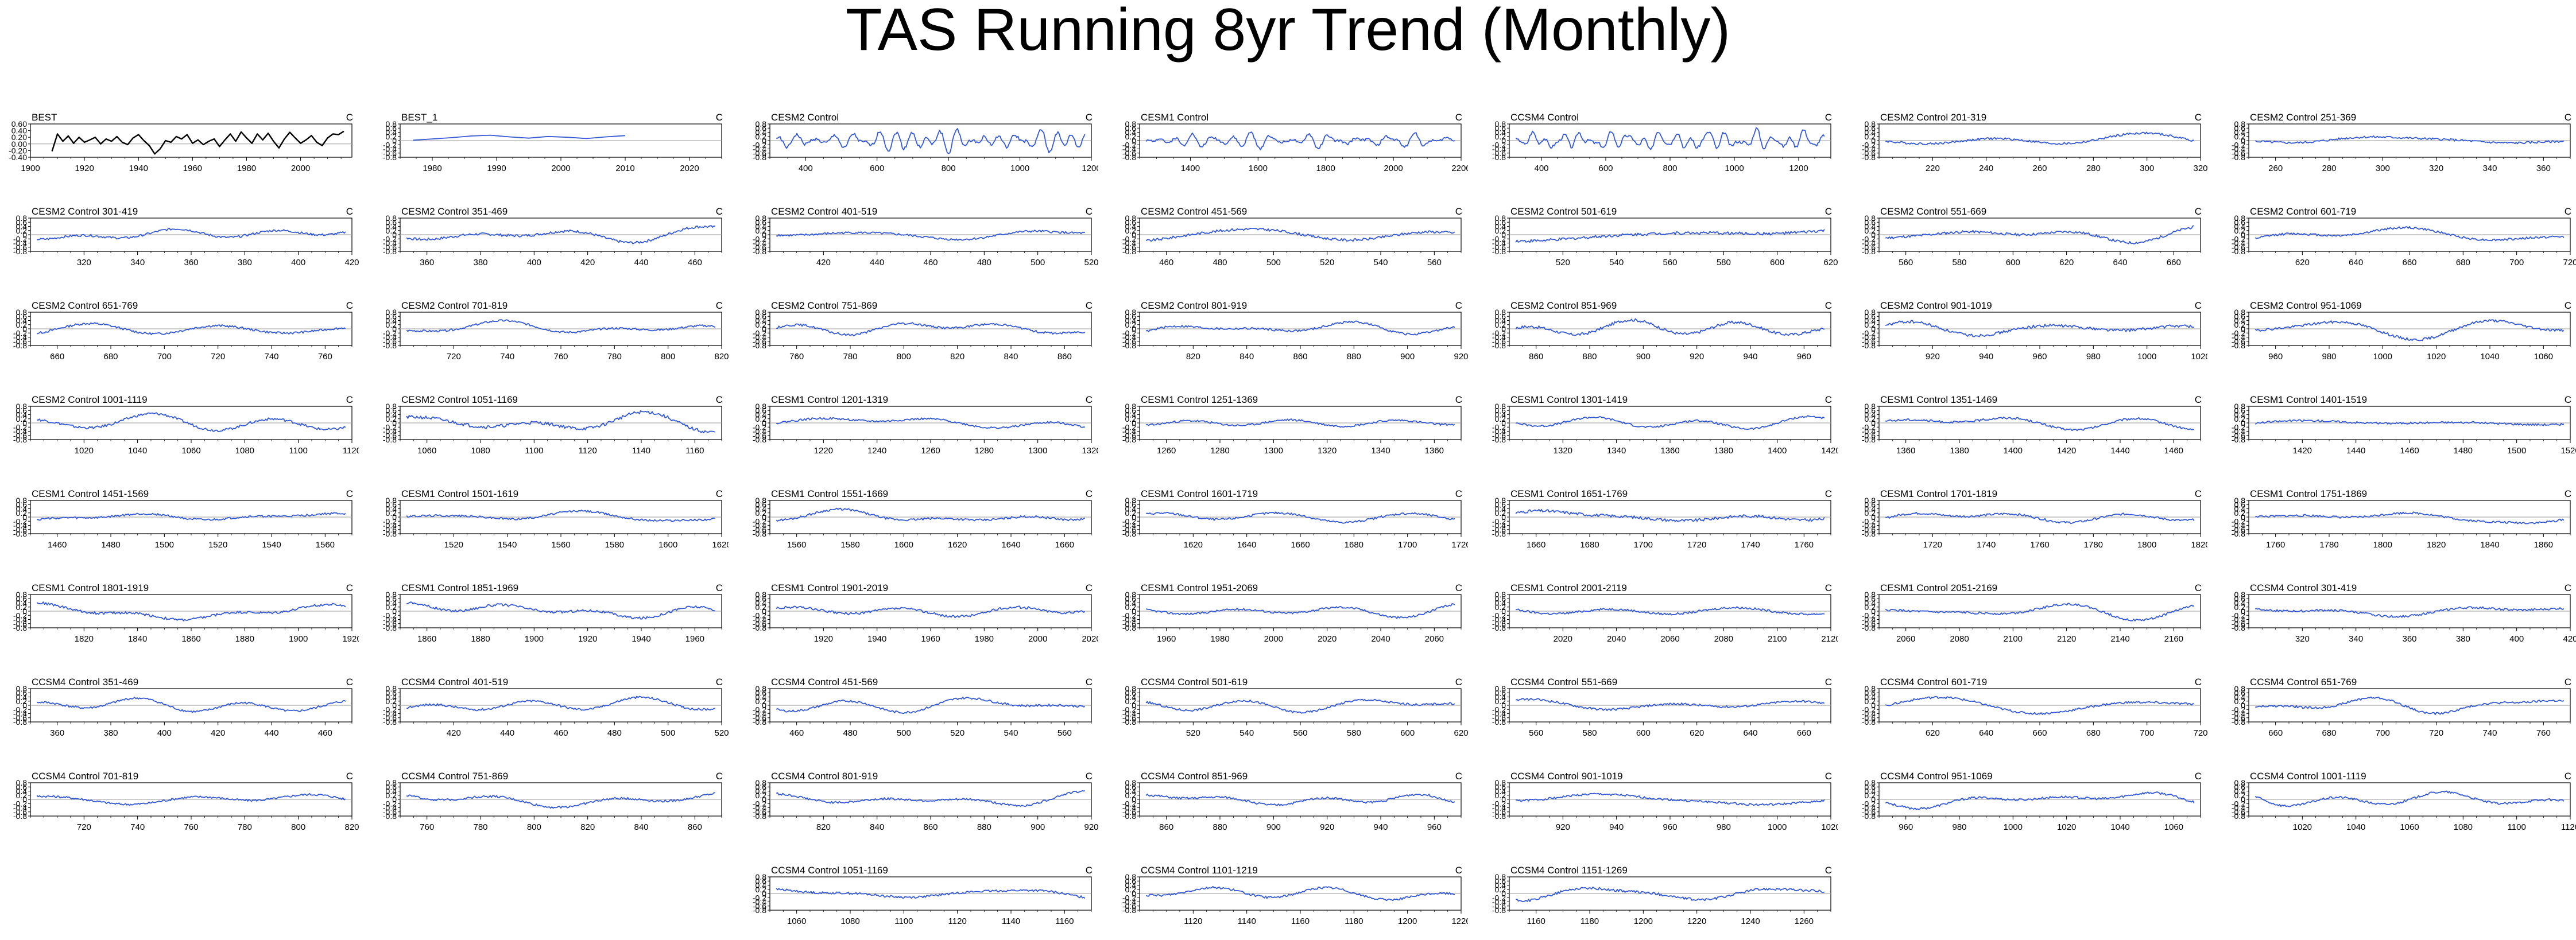 Image resolution: width=2576 pixels, height=940 pixels. What do you see at coordinates (2329, 733) in the screenshot?
I see `x-tick-label: 680` at bounding box center [2329, 733].